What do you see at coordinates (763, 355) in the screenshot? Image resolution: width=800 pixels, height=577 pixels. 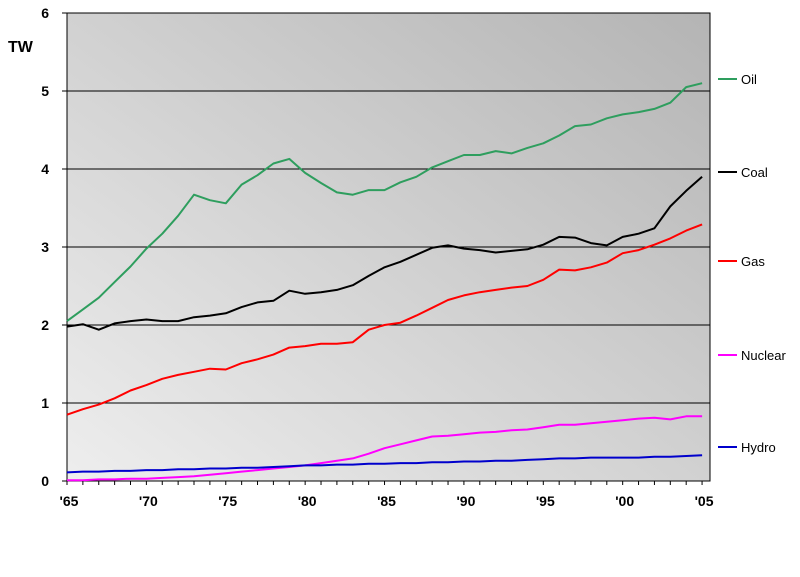 I see `legend-label-nuclear: Nuclear` at bounding box center [763, 355].